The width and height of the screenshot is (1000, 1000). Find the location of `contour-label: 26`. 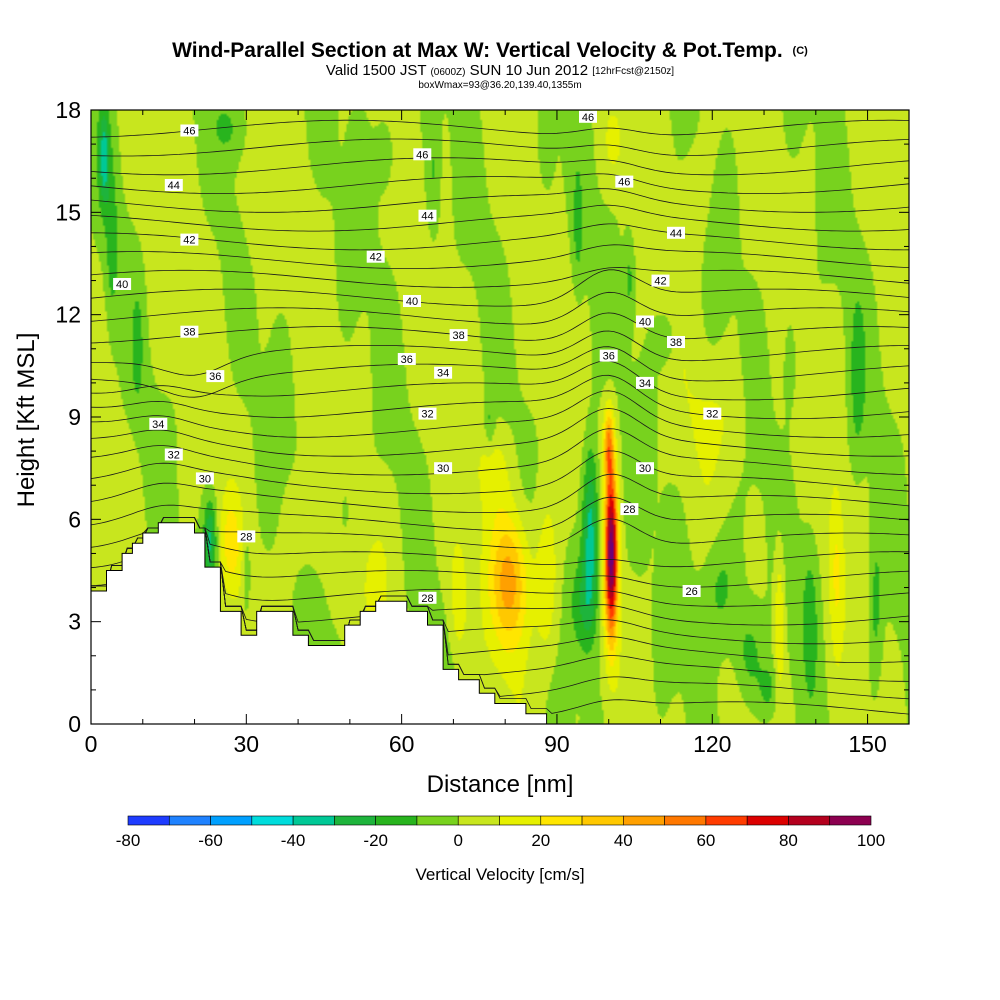

contour-label: 26 is located at coordinates (691, 591).